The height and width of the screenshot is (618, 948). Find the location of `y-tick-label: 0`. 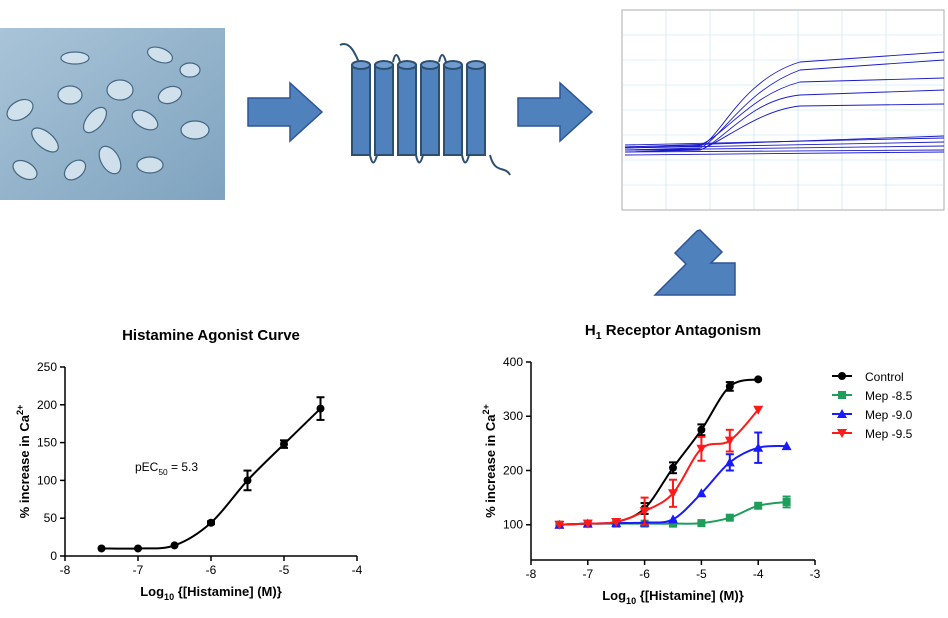

y-tick-label: 0 is located at coordinates (53, 556).